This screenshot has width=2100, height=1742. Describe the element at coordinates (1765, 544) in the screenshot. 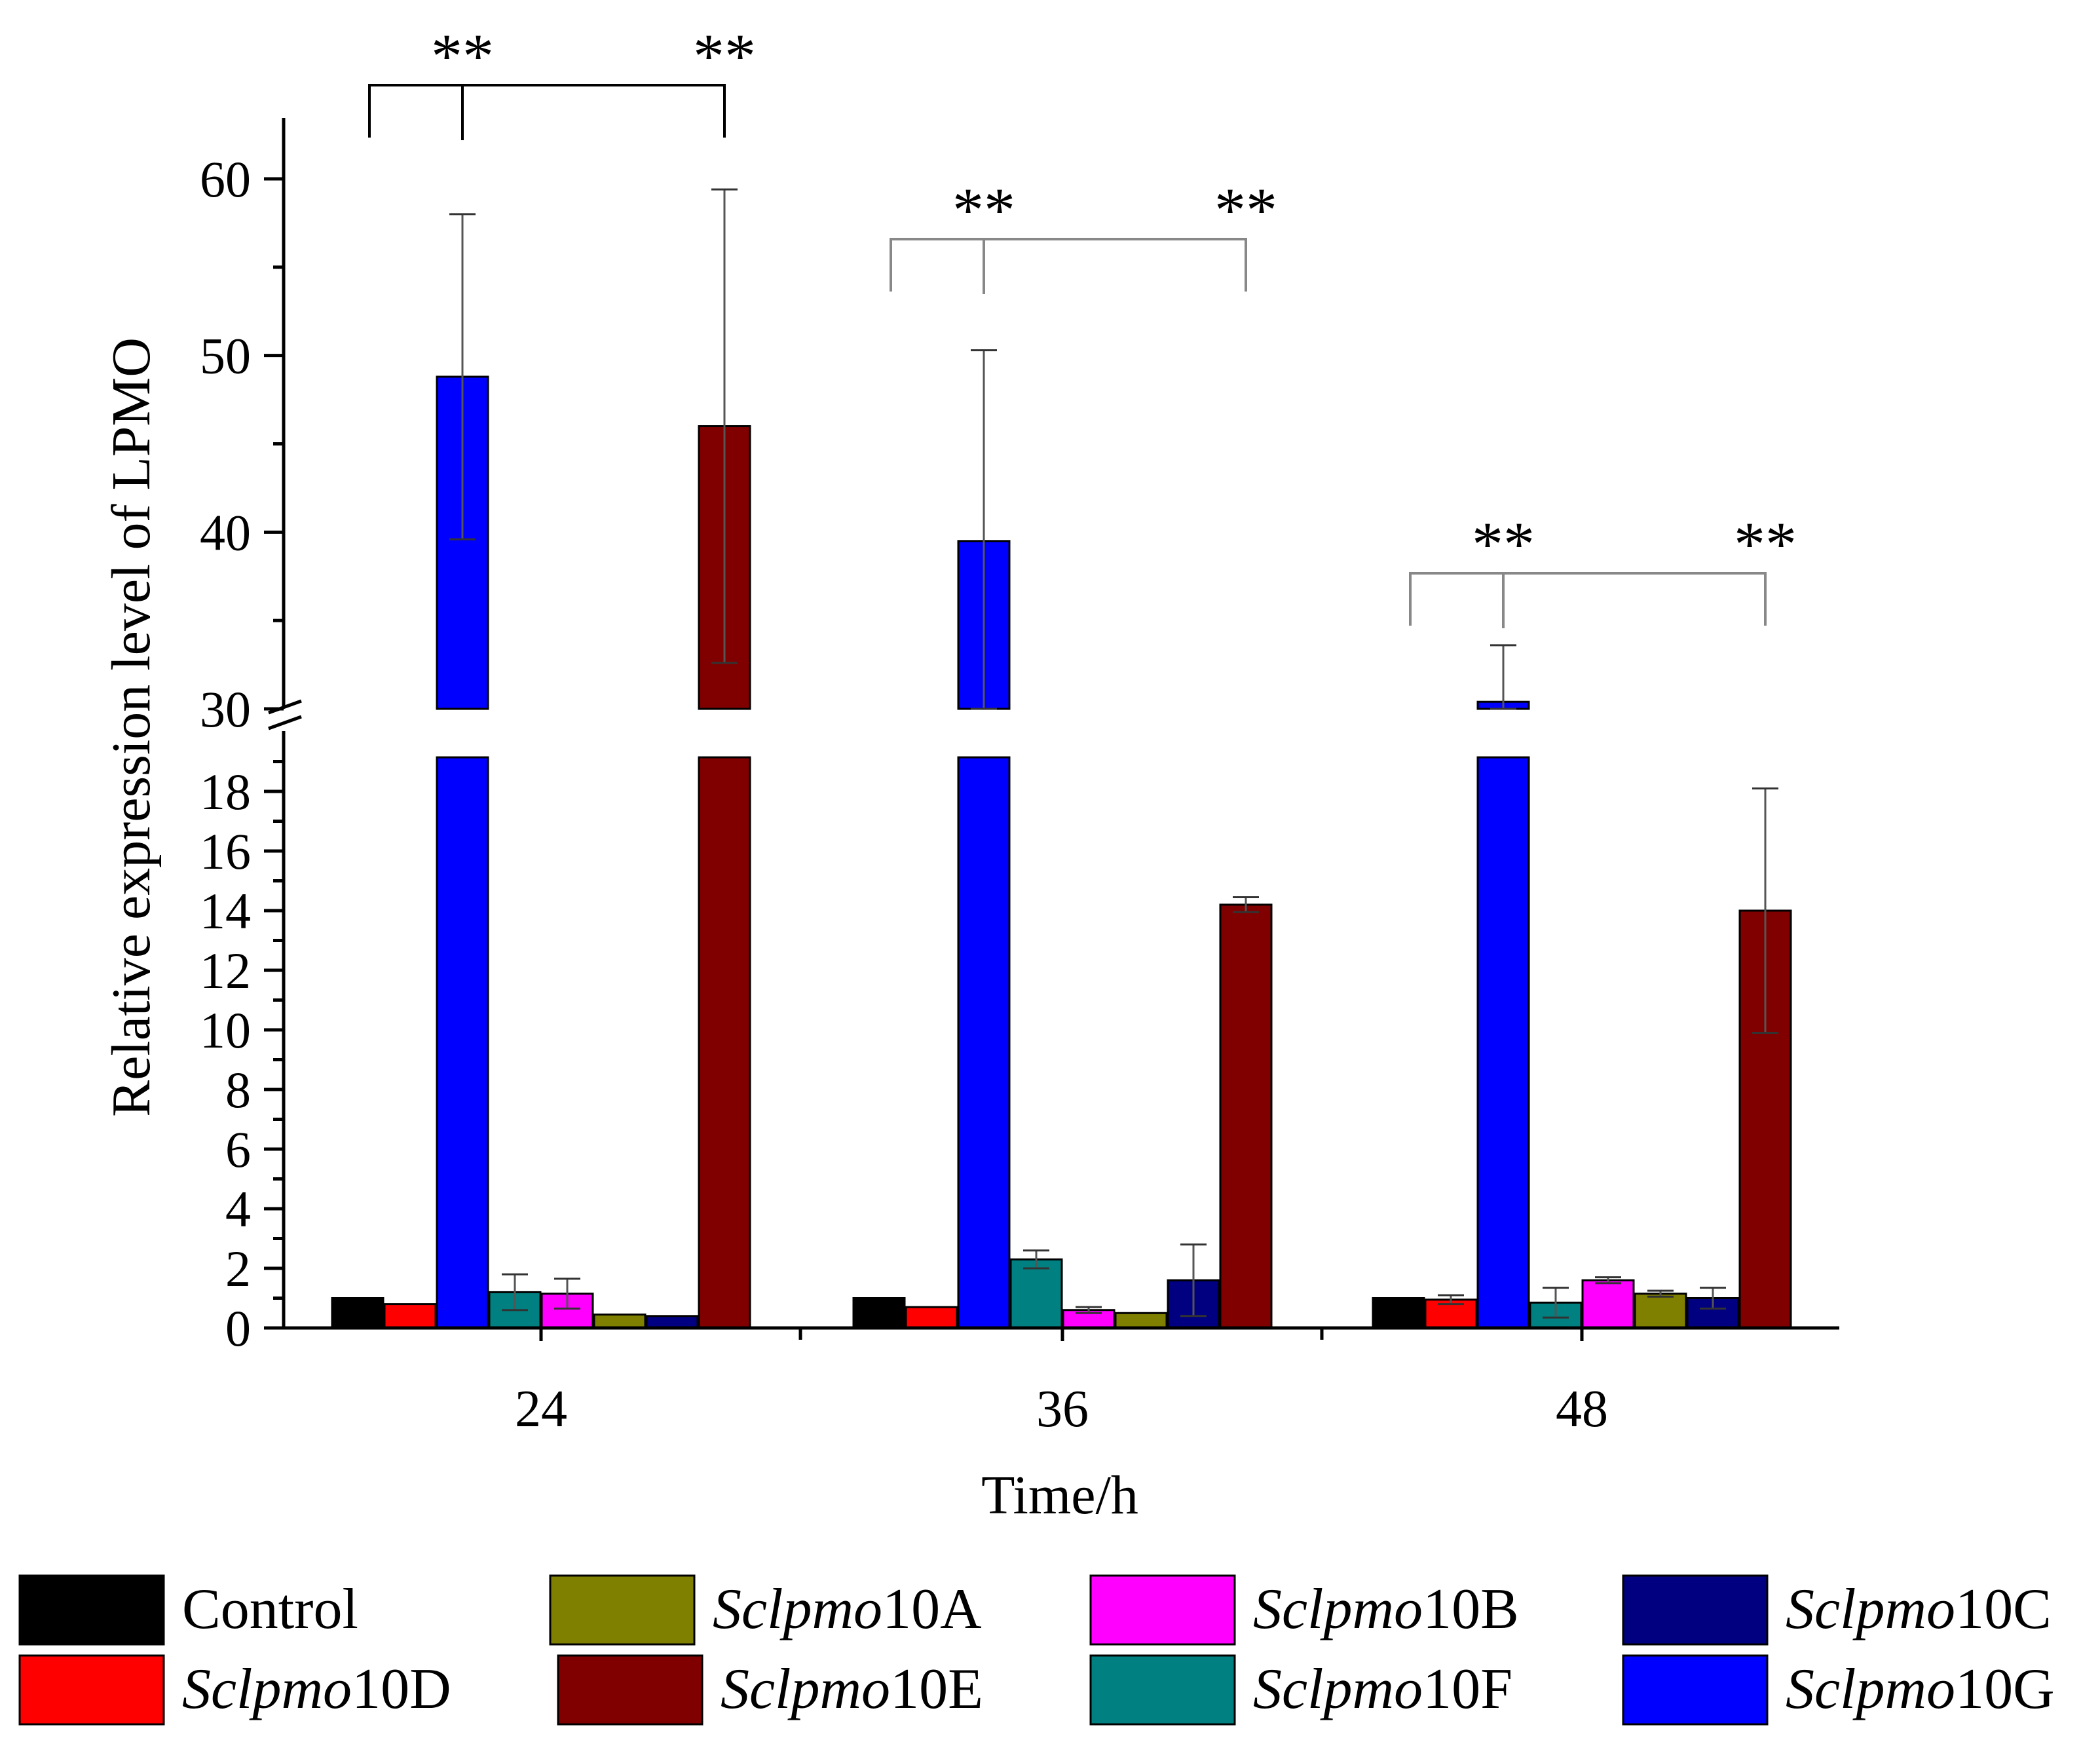

I see `significance-mark-48-1: **` at that location.